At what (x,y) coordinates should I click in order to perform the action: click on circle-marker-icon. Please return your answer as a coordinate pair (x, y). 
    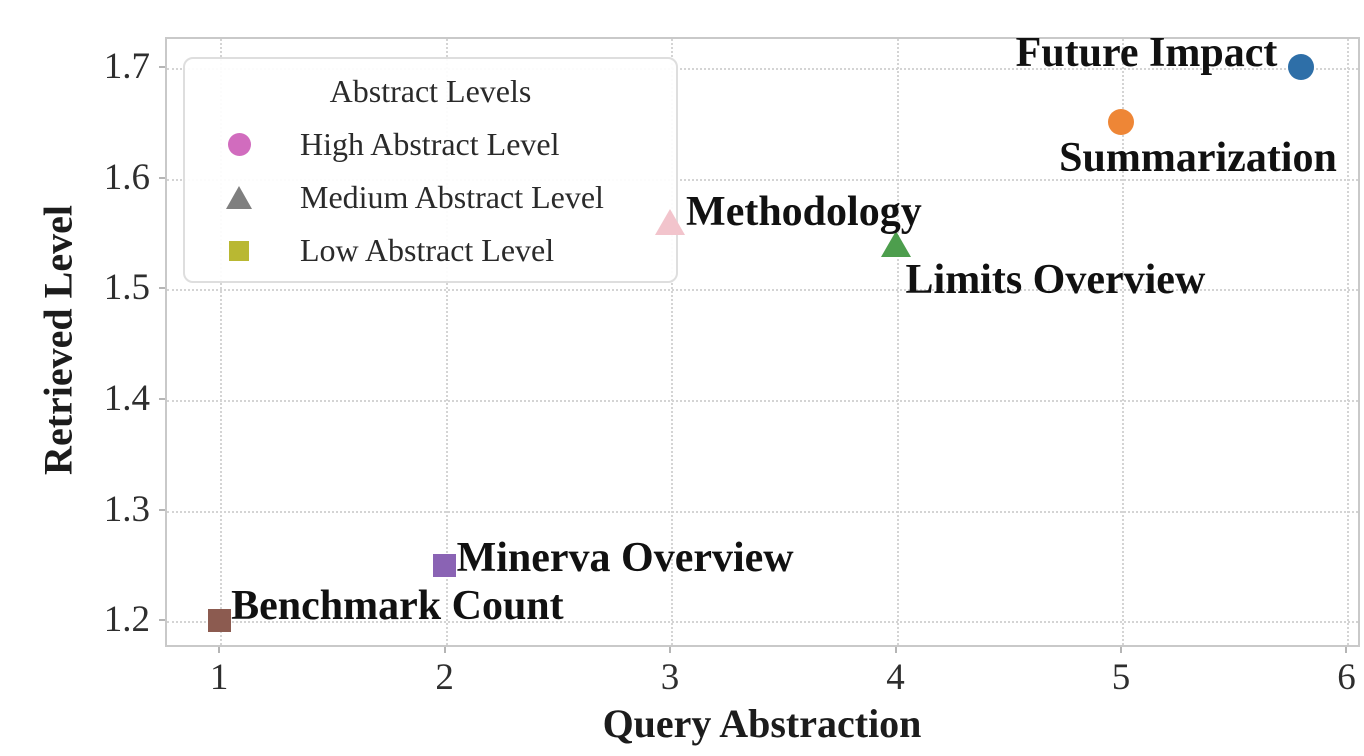
    Looking at the image, I should click on (239, 144).